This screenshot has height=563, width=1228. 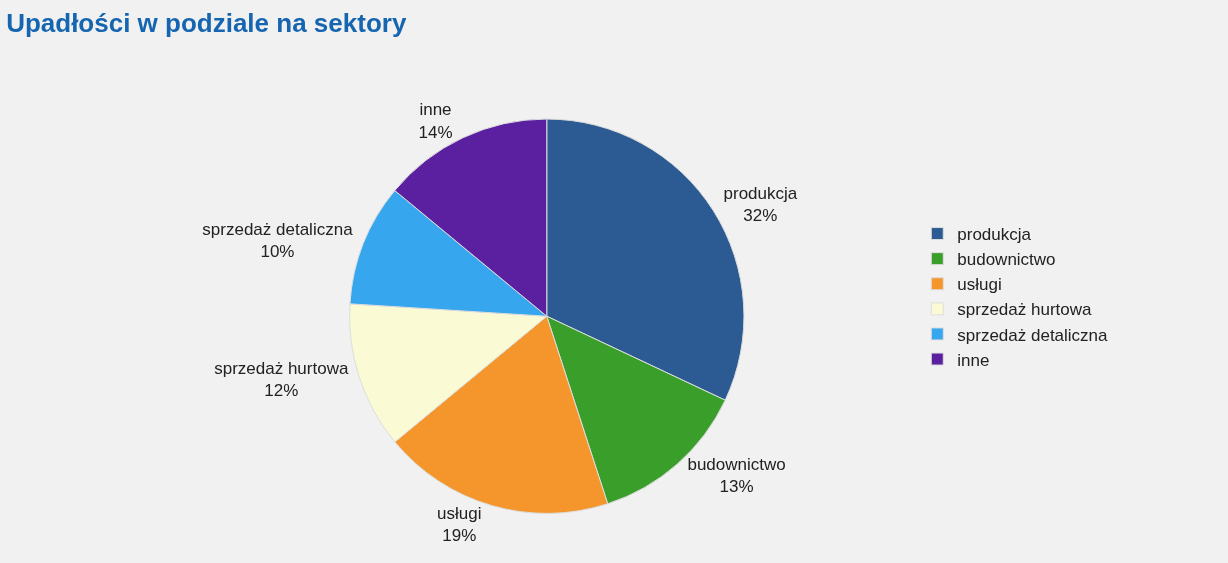 I want to click on legend-label: sprzedaż hurtowa, so click(x=1025, y=310).